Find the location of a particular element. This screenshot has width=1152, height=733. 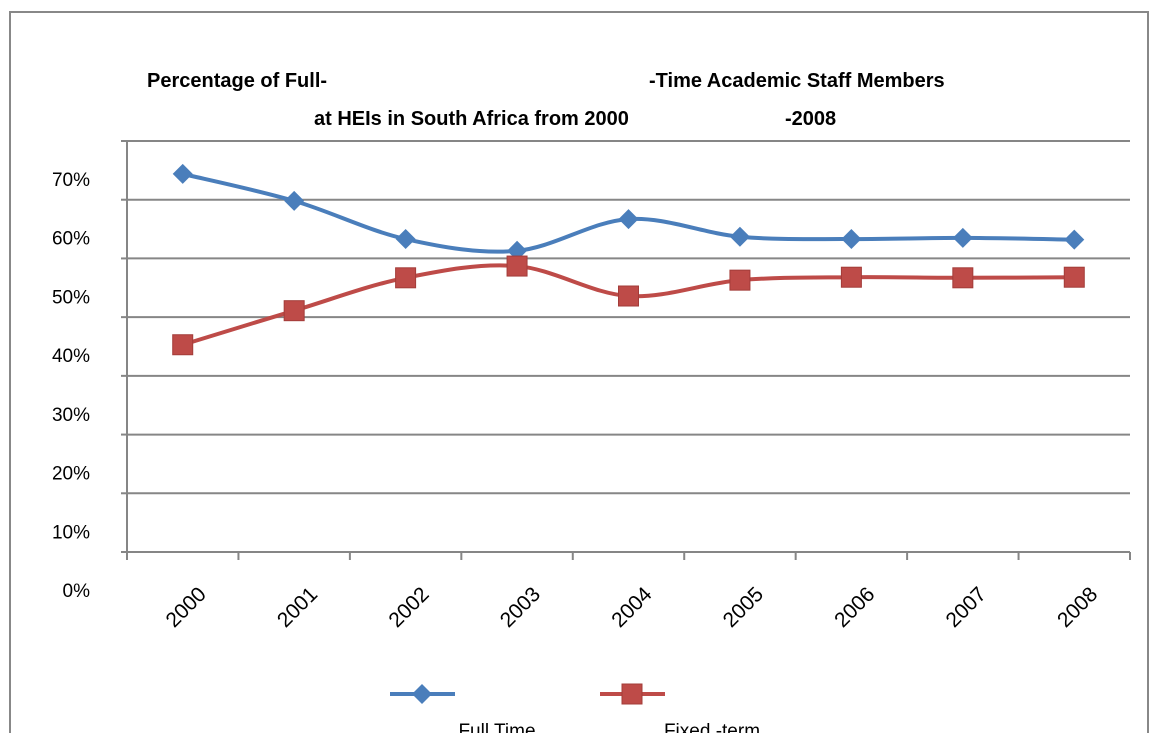

chart-title: -Time Academic Staff Members is located at coordinates (797, 81).